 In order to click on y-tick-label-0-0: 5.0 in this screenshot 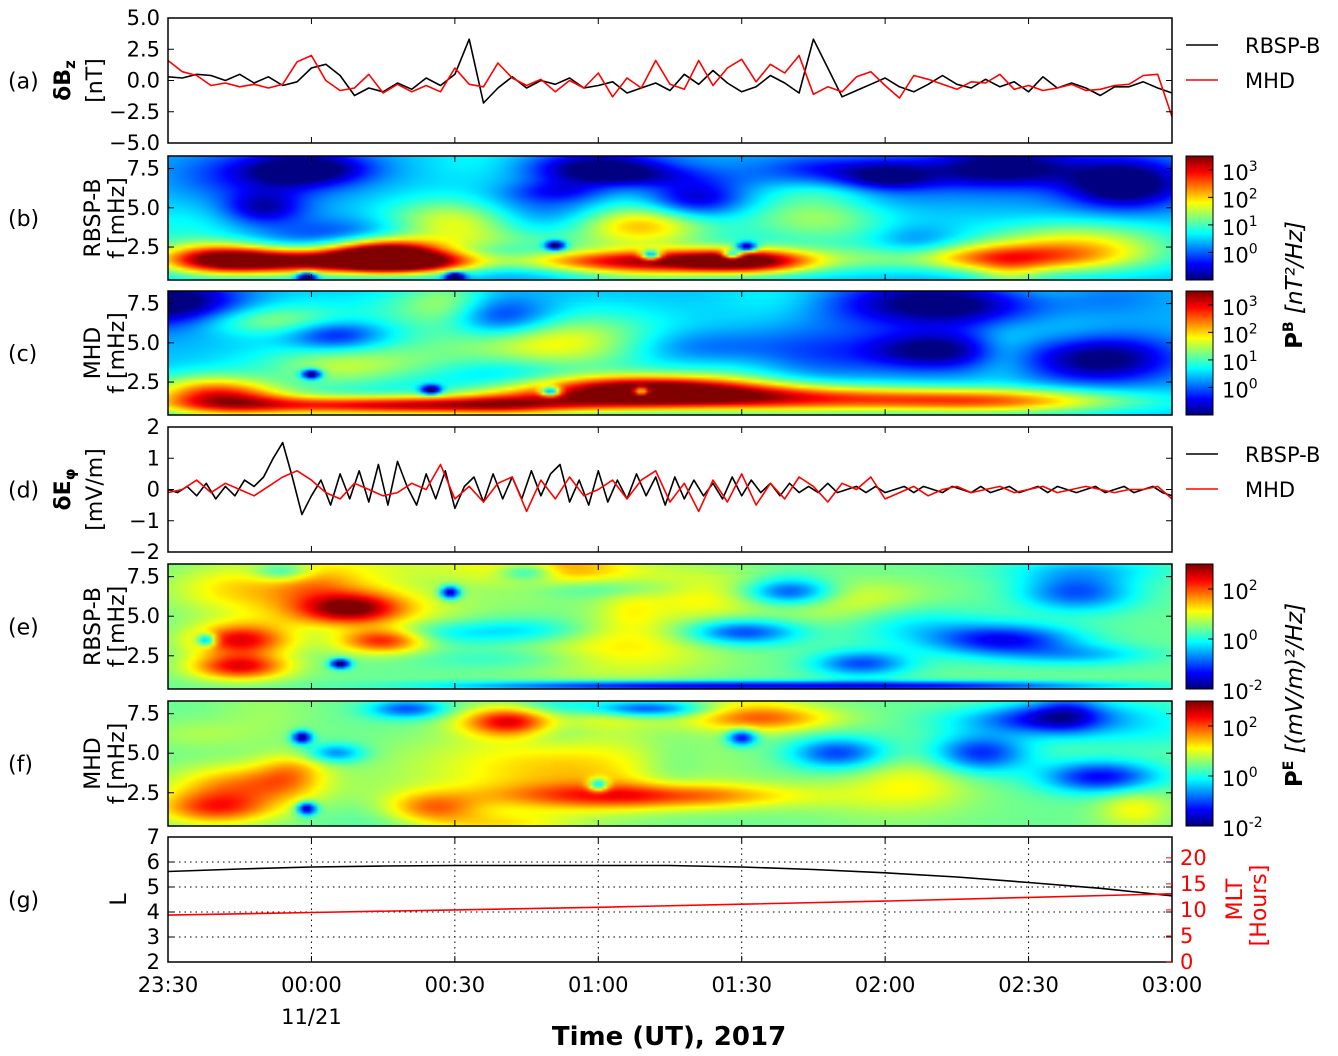, I will do `click(143, 18)`.